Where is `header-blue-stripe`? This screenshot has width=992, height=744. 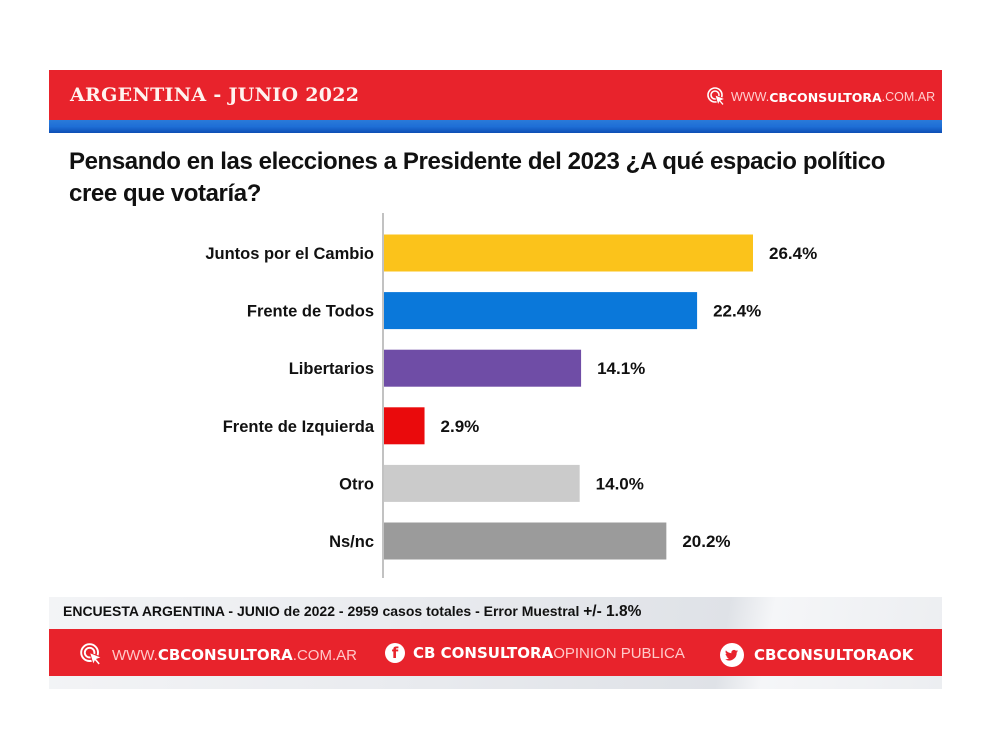 header-blue-stripe is located at coordinates (495, 126).